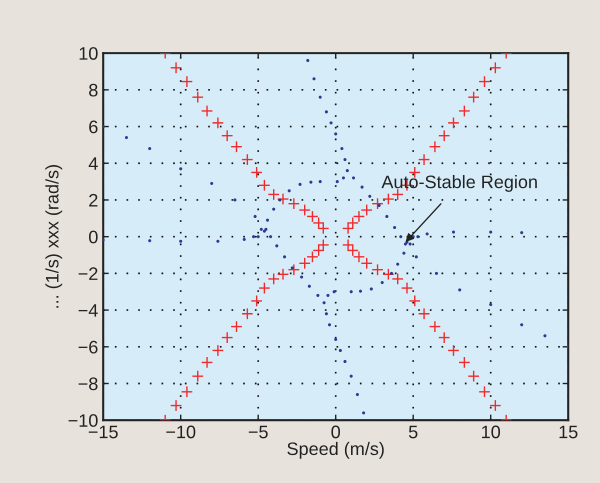 The height and width of the screenshot is (483, 600). Describe the element at coordinates (53, 236) in the screenshot. I see `y-axis-title: ... (1/s) xxx (rad/s)` at that location.